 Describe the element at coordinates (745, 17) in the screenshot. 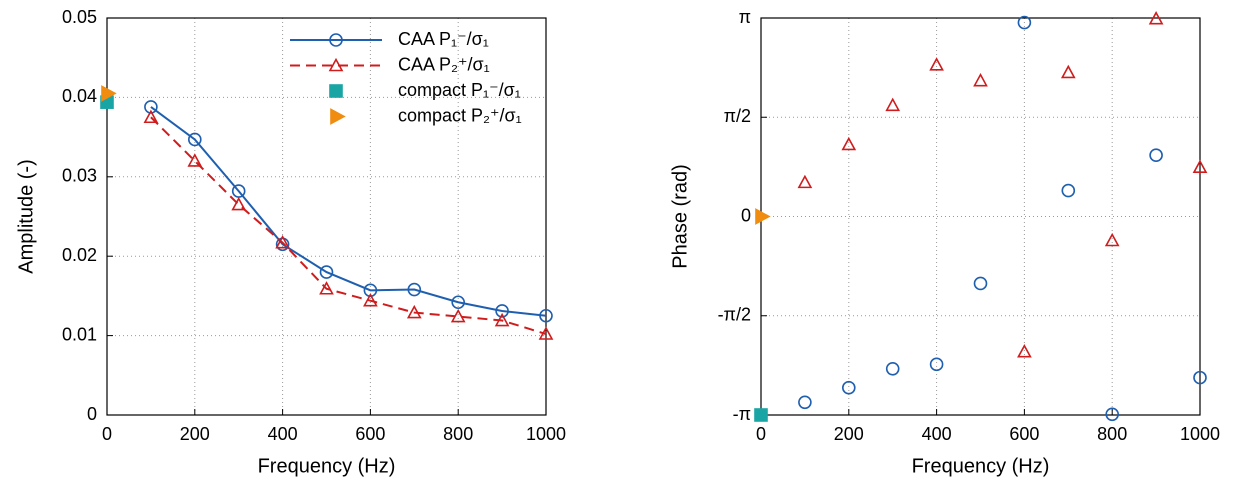

I see `y-tick-label: π` at that location.